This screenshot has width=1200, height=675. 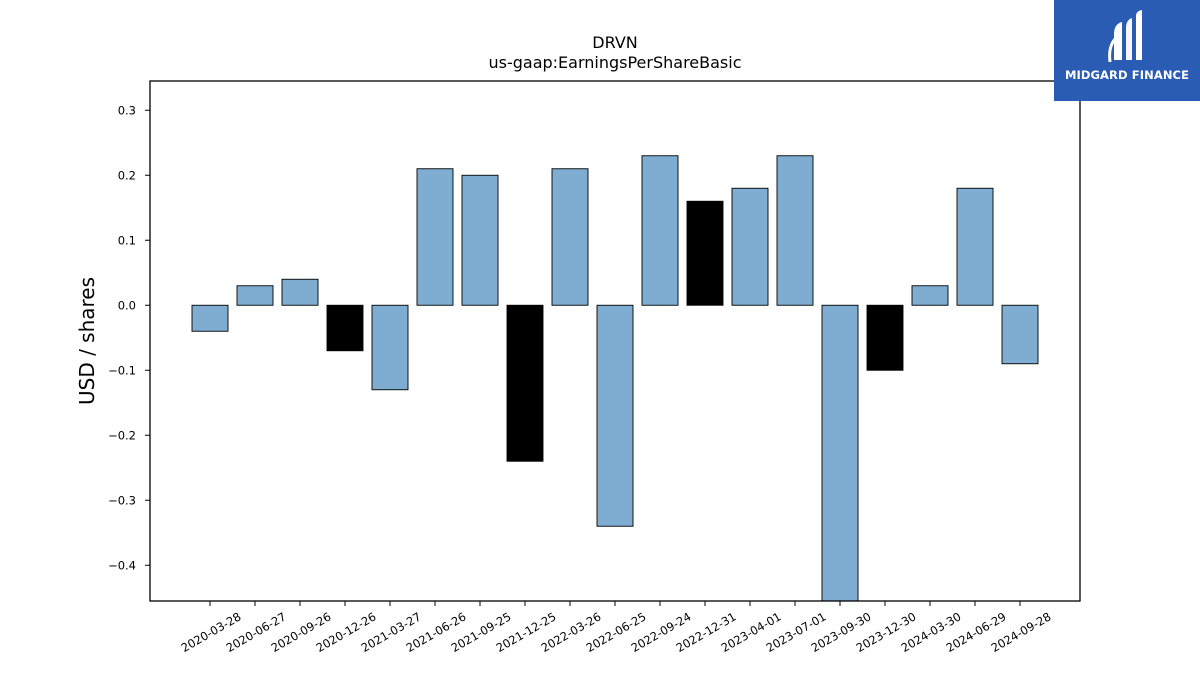 I want to click on logo-text: MIDGARD FINANCE, so click(x=1127, y=75).